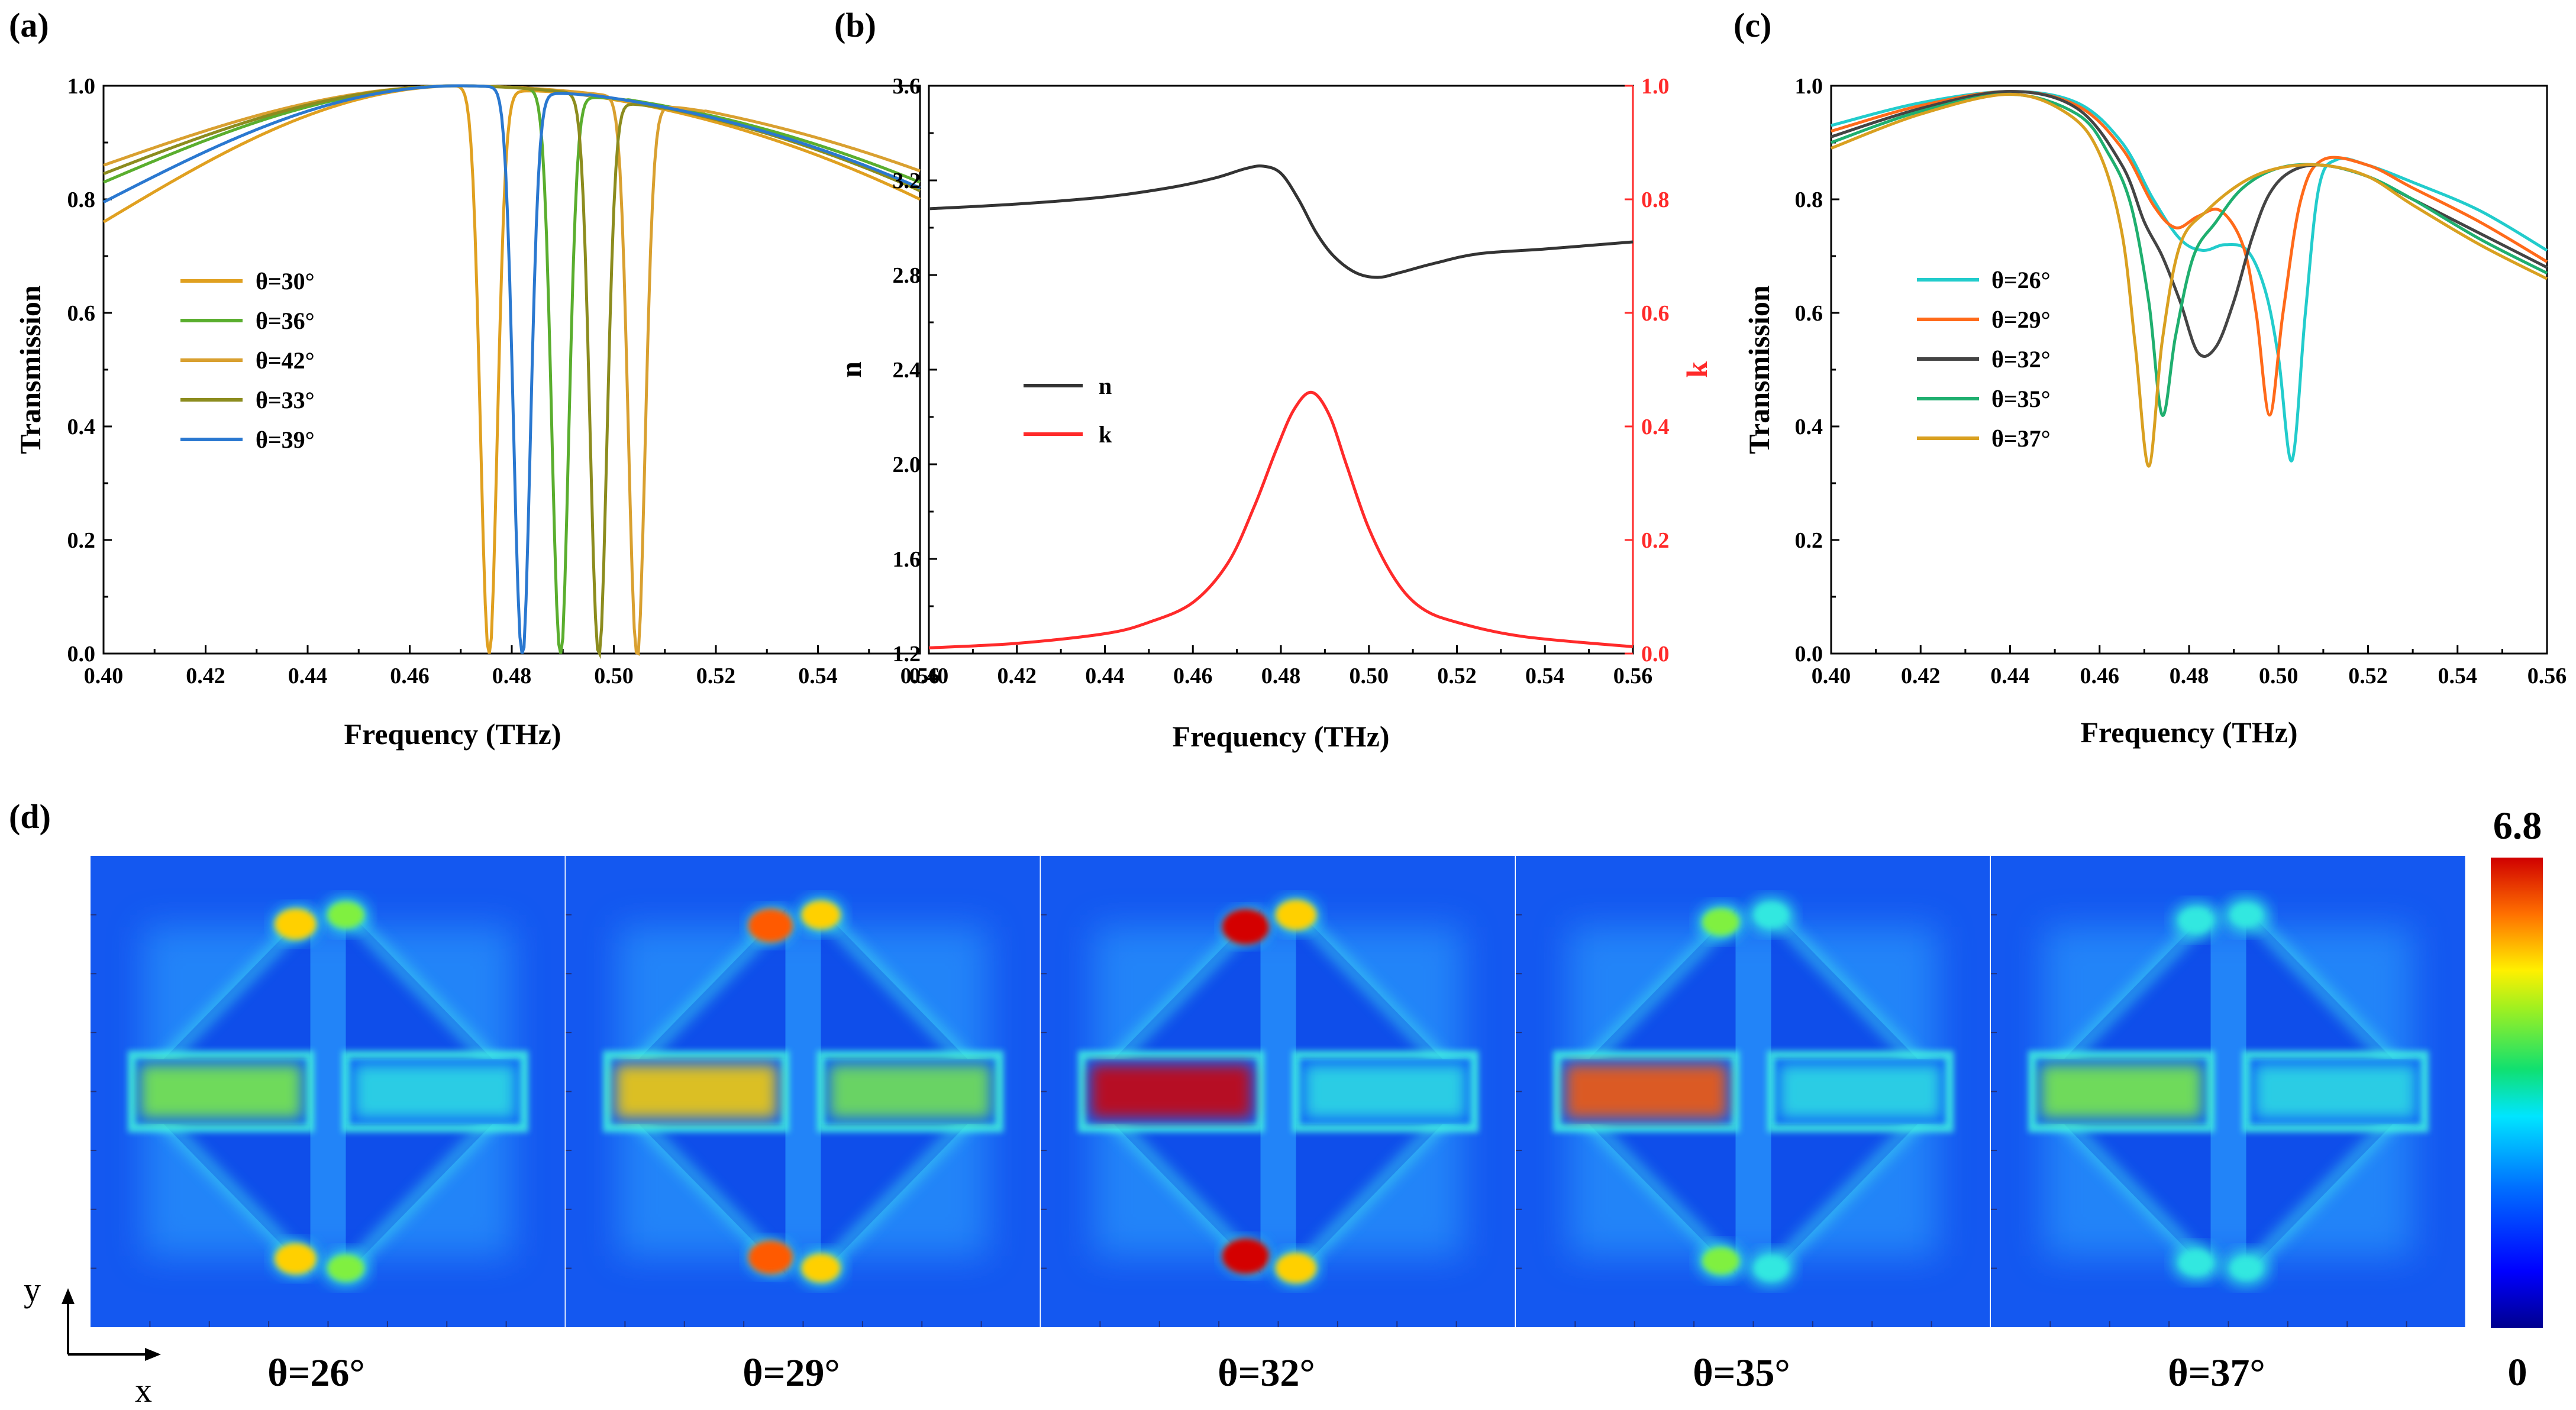  What do you see at coordinates (285, 400) in the screenshot?
I see `a-legend-label: θ=33°` at bounding box center [285, 400].